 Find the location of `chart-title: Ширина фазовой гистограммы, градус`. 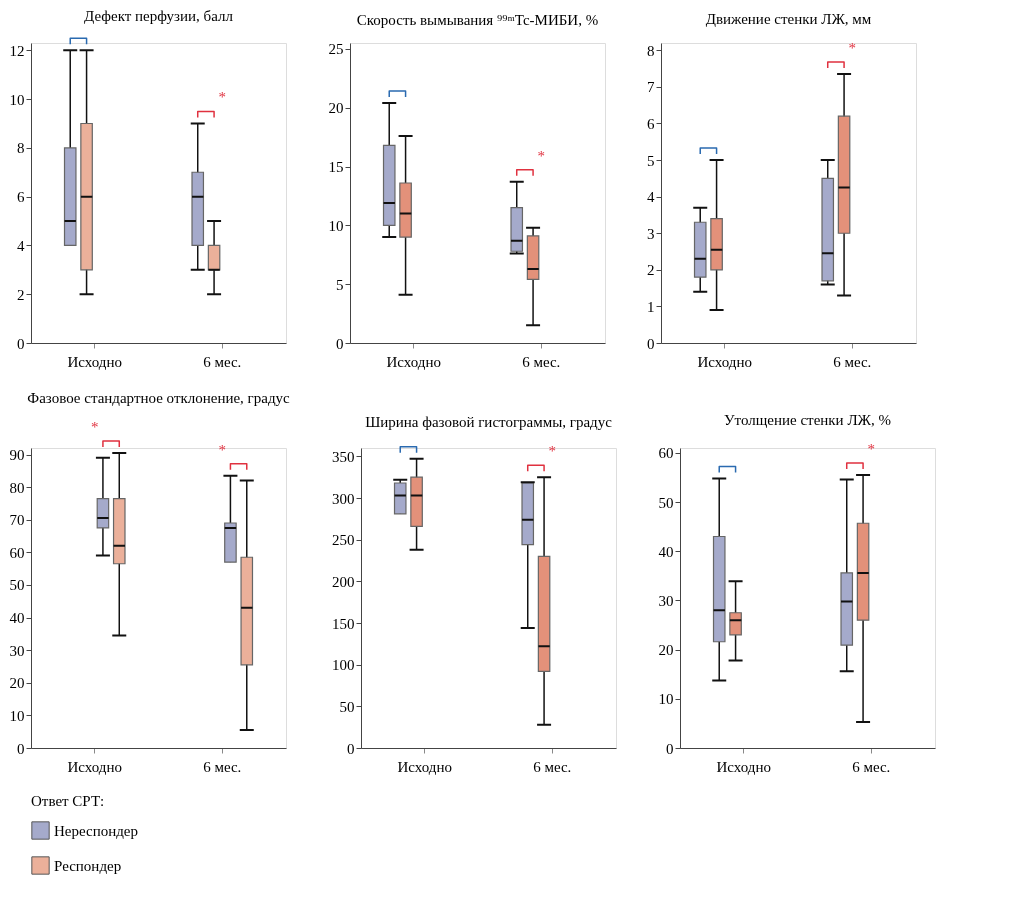

chart-title: Ширина фазовой гистограммы, градус is located at coordinates (489, 422).